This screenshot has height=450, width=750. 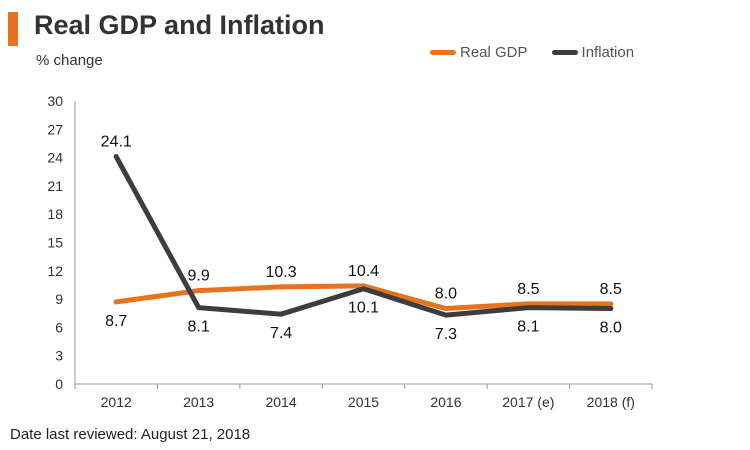 What do you see at coordinates (446, 334) in the screenshot?
I see `inflation-data-label: 7.3` at bounding box center [446, 334].